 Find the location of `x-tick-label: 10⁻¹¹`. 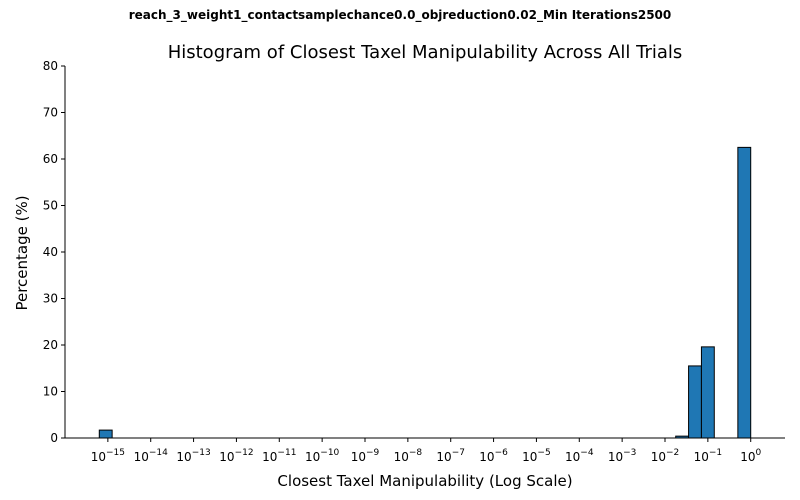

x-tick-label: 10⁻¹¹ is located at coordinates (279, 456).